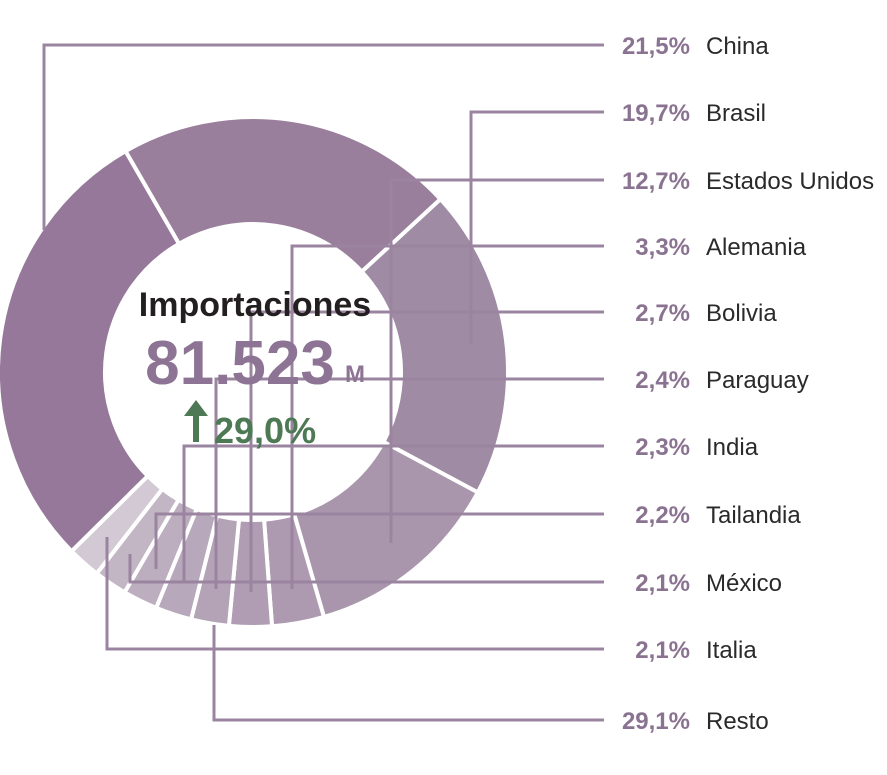 The image size is (887, 775). I want to click on slice-label-2: Estados Unidos, so click(790, 181).